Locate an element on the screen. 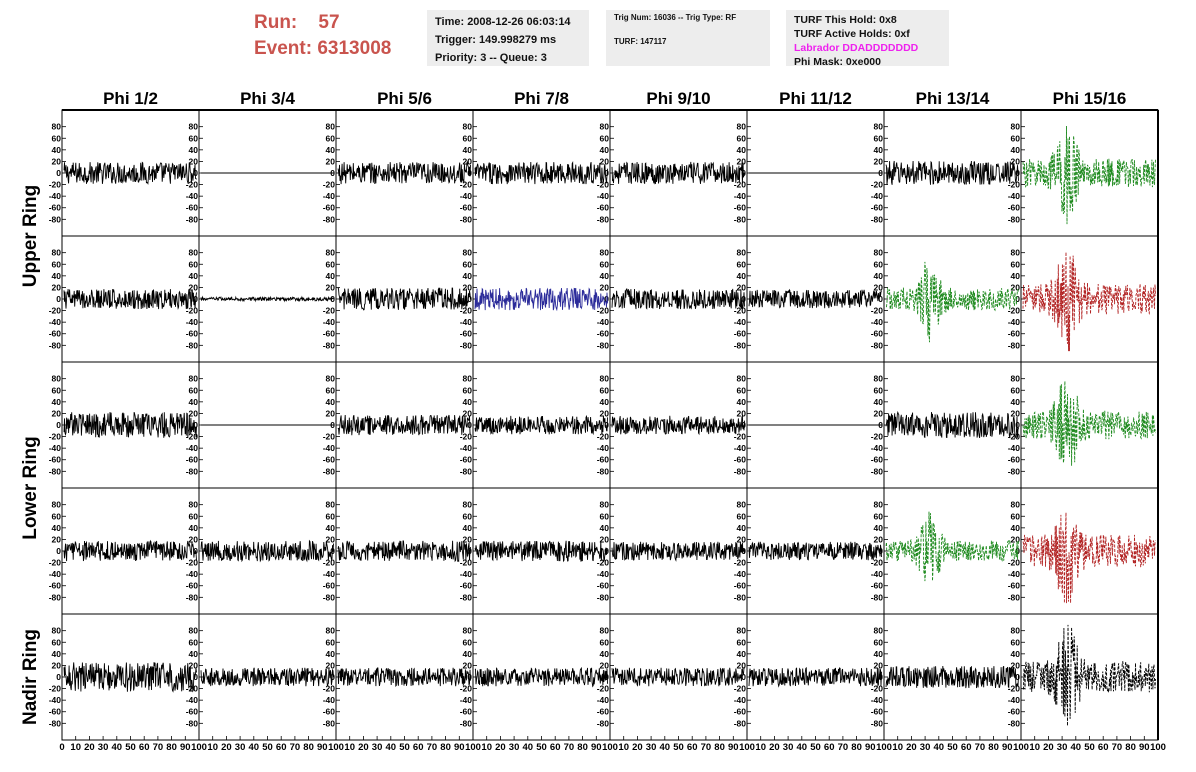 The width and height of the screenshot is (1196, 772). x-tick-label: 80 is located at coordinates (856, 747).